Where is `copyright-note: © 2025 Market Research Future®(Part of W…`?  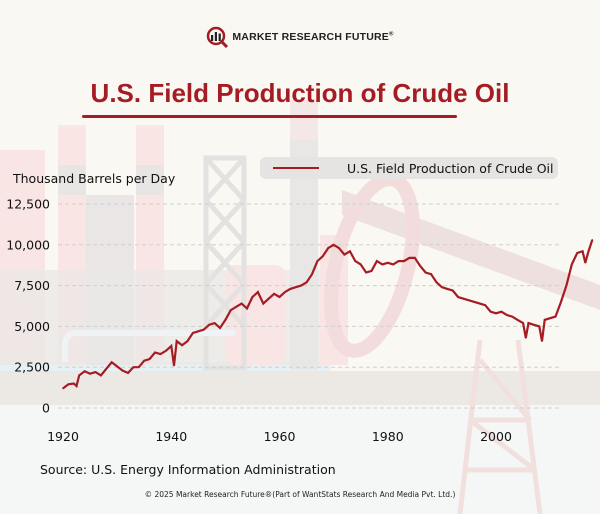 copyright-note: © 2025 Market Research Future®(Part of W… is located at coordinates (300, 494).